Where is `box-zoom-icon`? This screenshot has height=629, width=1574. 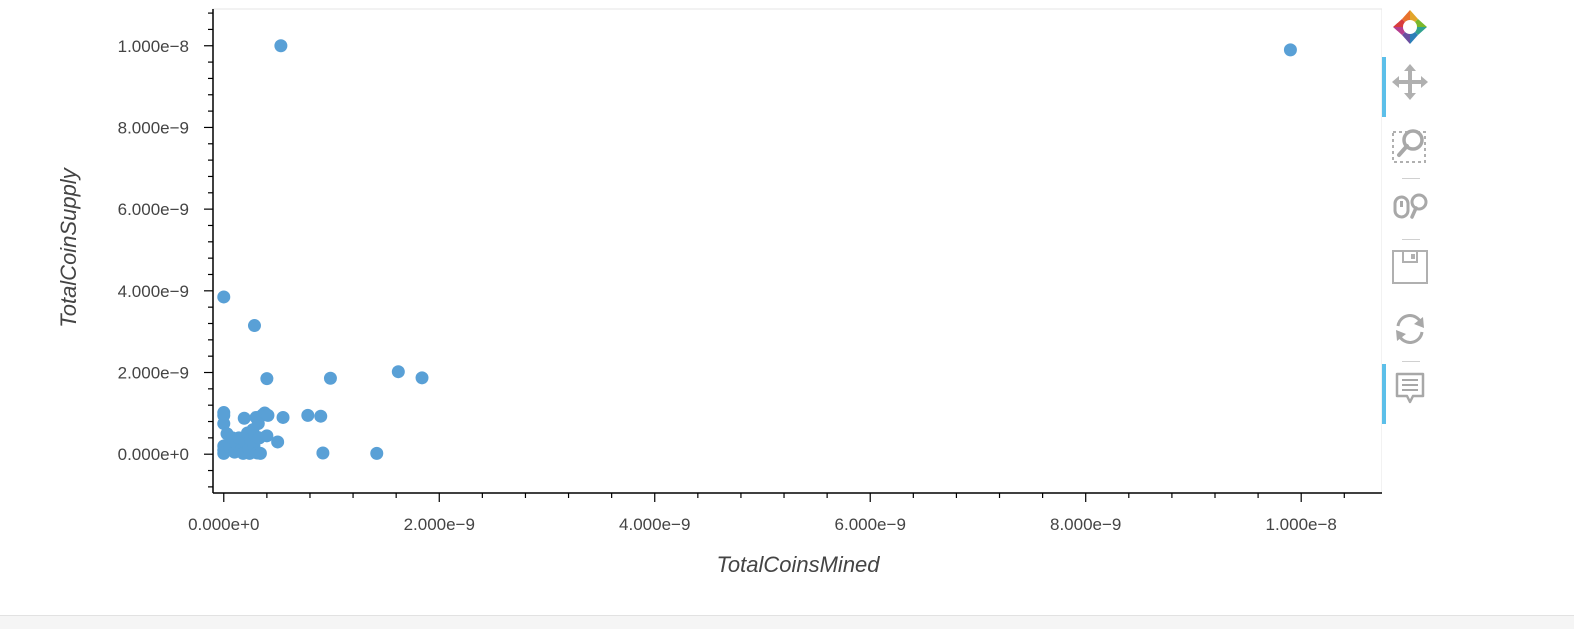 box-zoom-icon is located at coordinates (1409, 146).